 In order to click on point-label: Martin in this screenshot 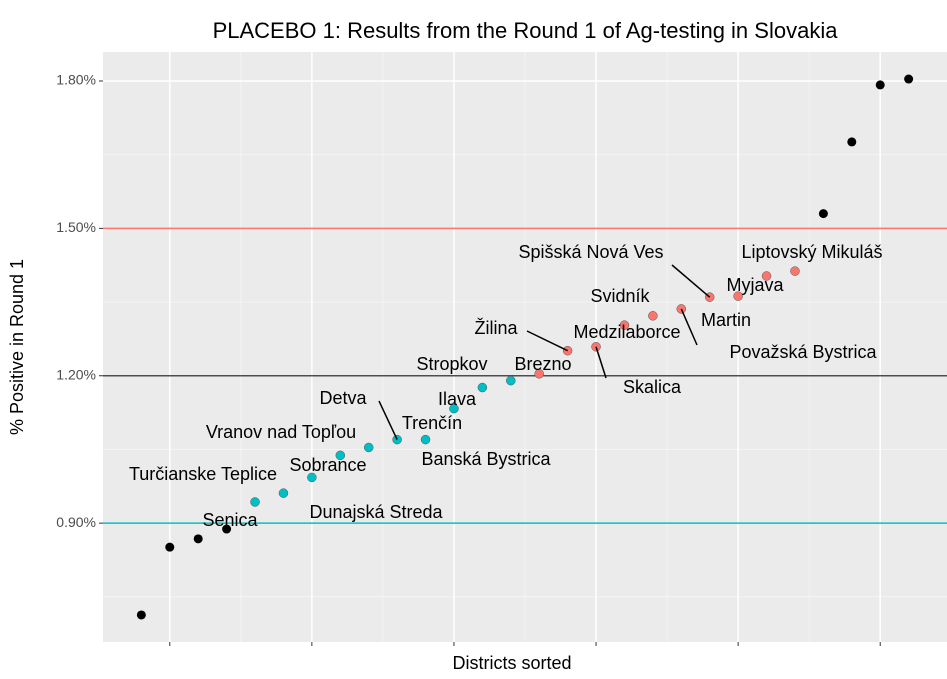, I will do `click(726, 320)`.